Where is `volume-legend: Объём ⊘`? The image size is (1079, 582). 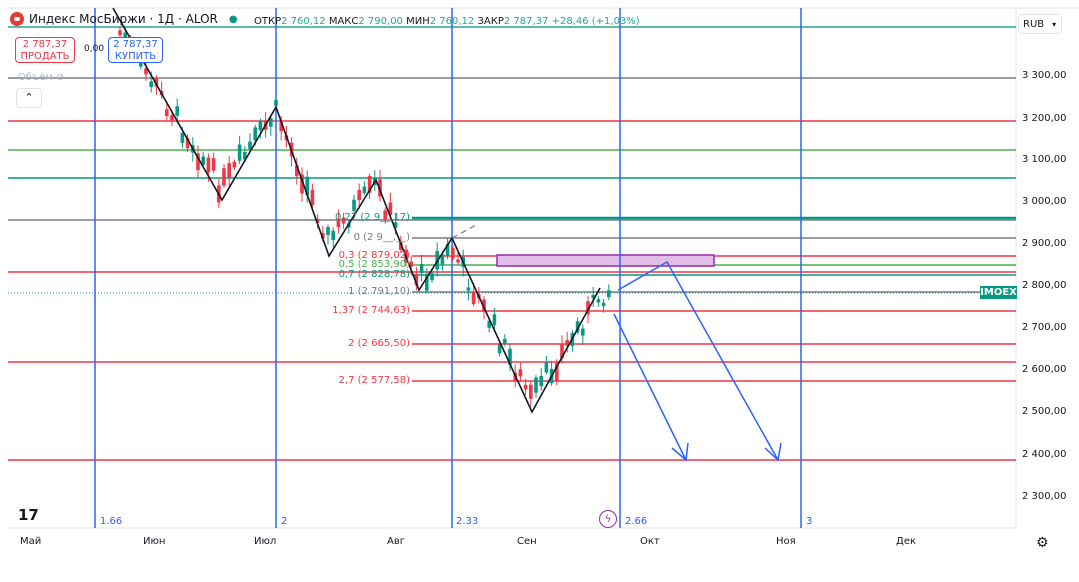
volume-legend: Объём ⊘ is located at coordinates (41, 77).